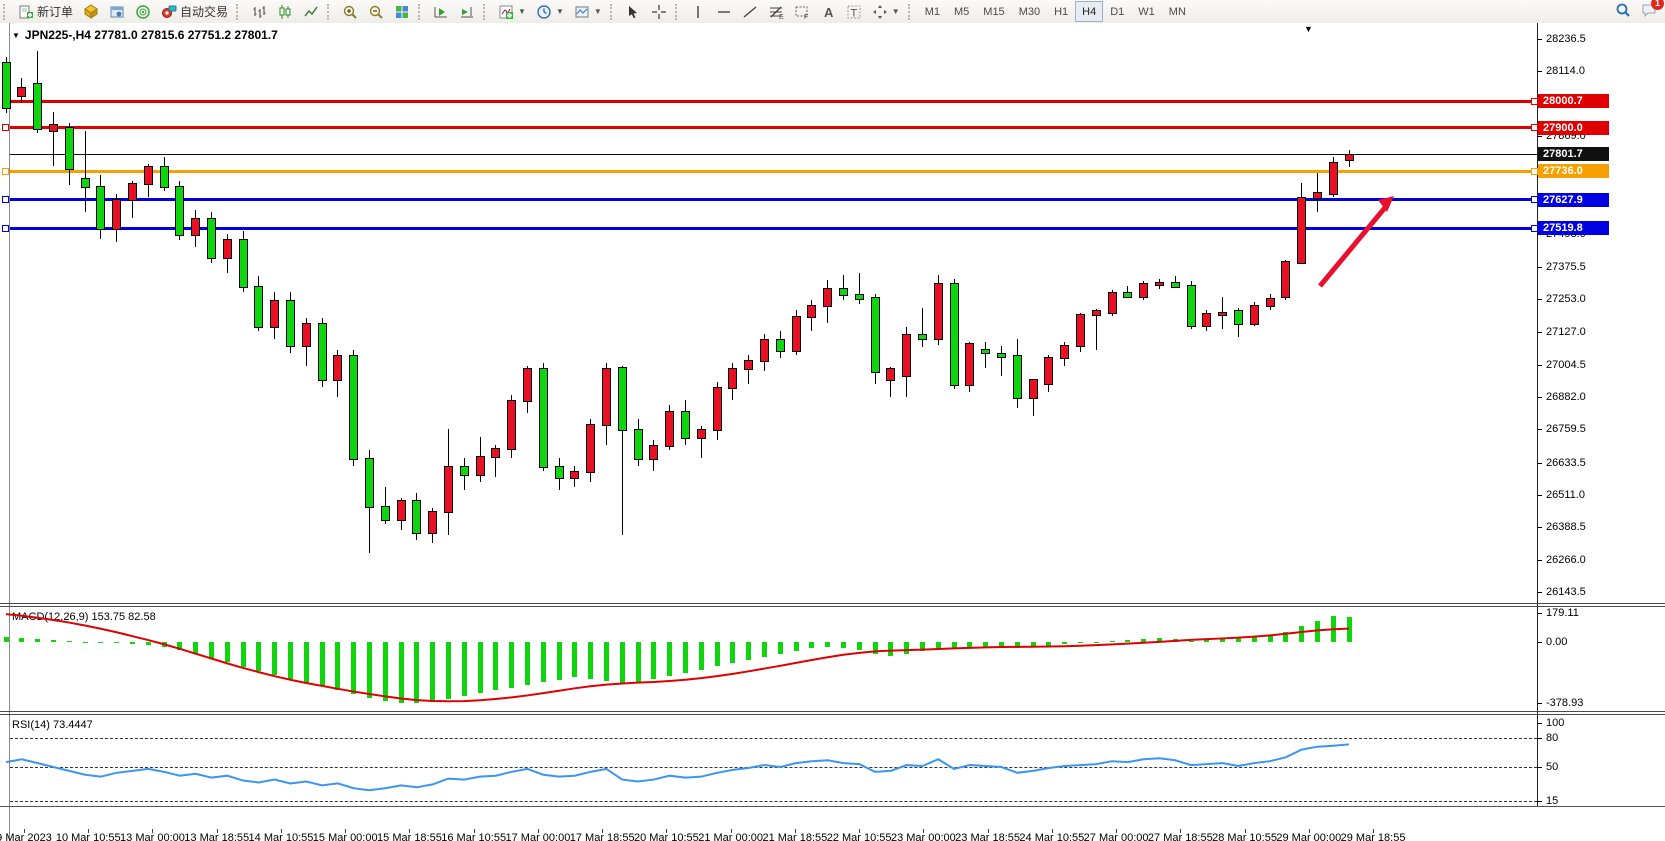  Describe the element at coordinates (285, 11) in the screenshot. I see `candle-chart-button` at that location.